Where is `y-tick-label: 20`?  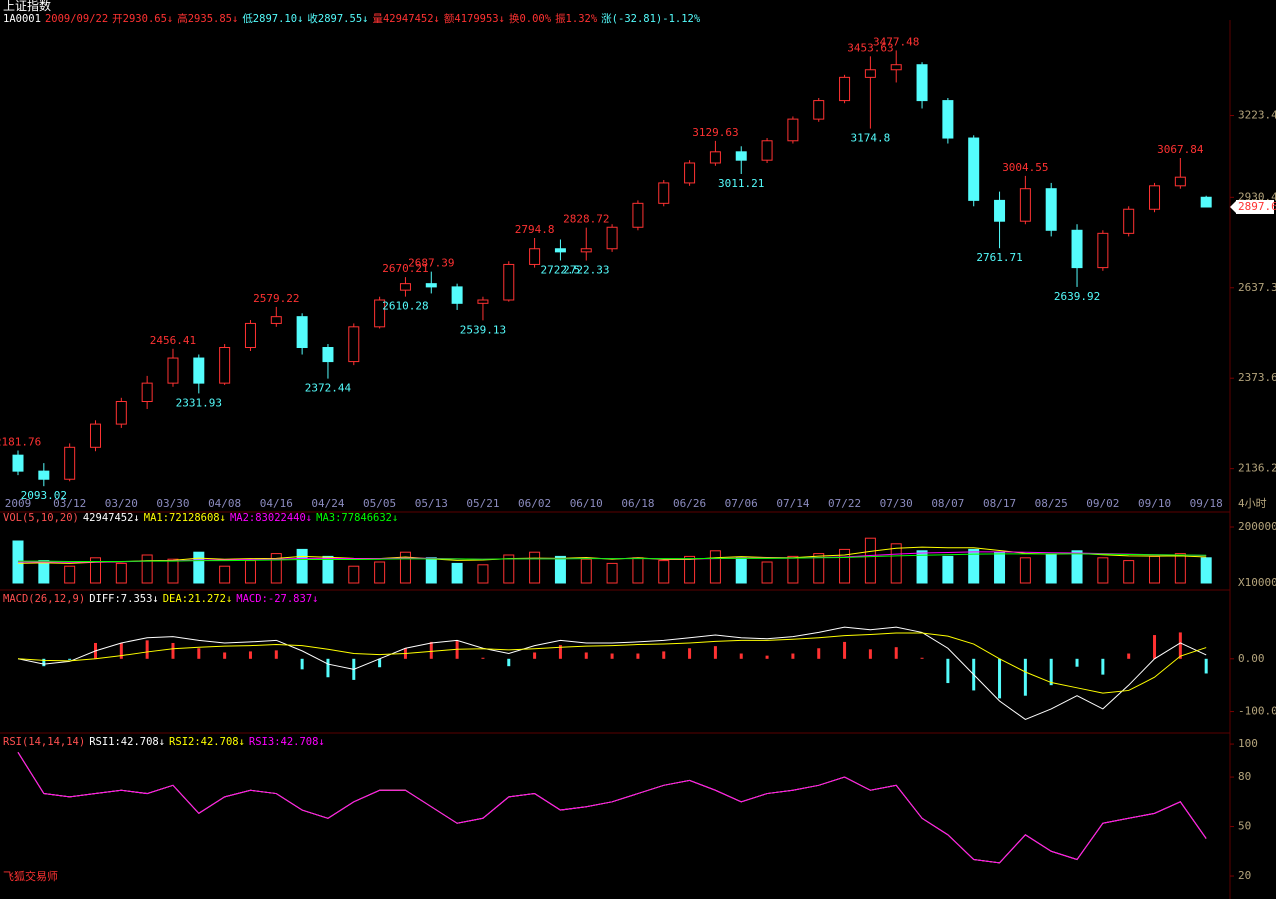 y-tick-label: 20 is located at coordinates (1244, 875).